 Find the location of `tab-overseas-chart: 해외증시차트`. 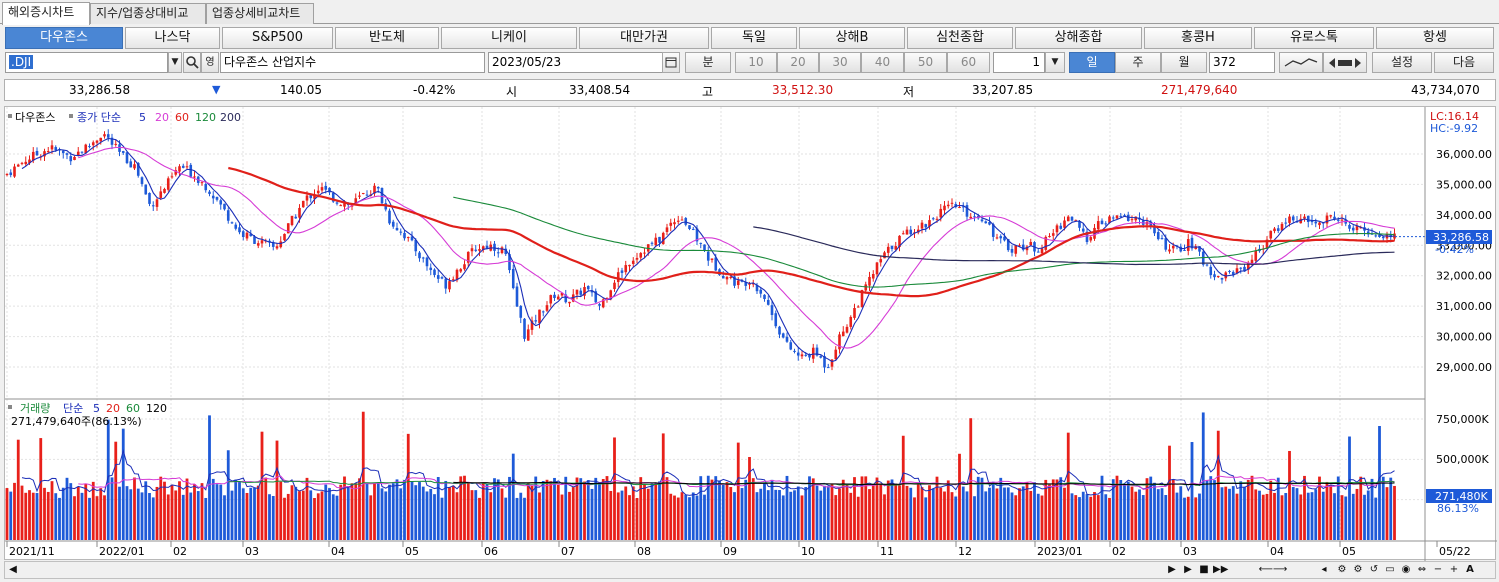

tab-overseas-chart: 해외증시차트 is located at coordinates (46, 13).